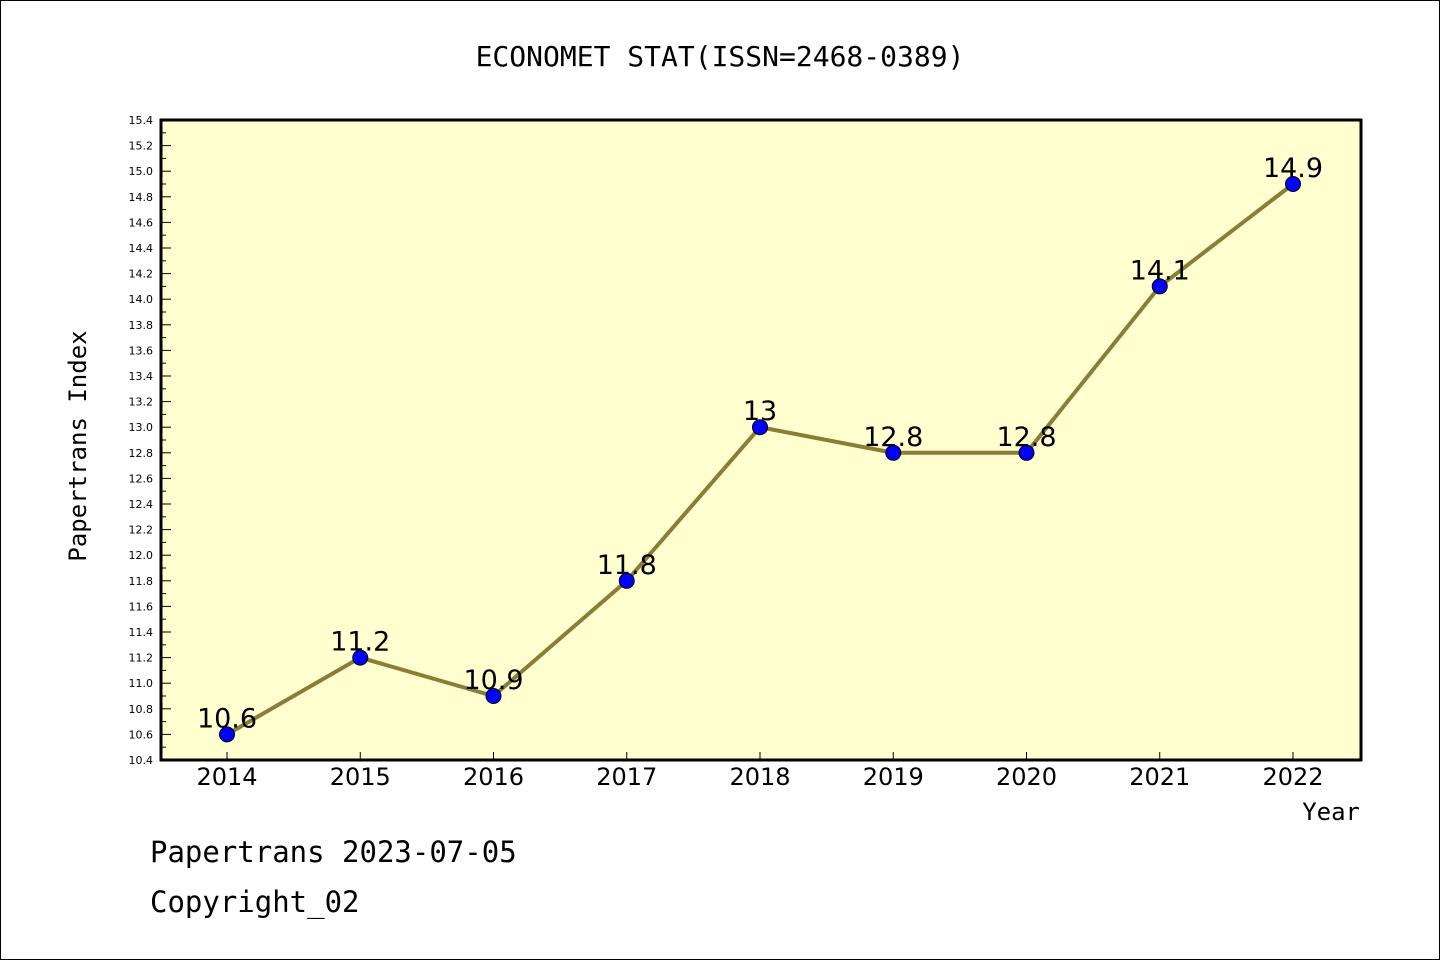 The height and width of the screenshot is (960, 1440). Describe the element at coordinates (1331, 812) in the screenshot. I see `x-axis-label: Year` at that location.